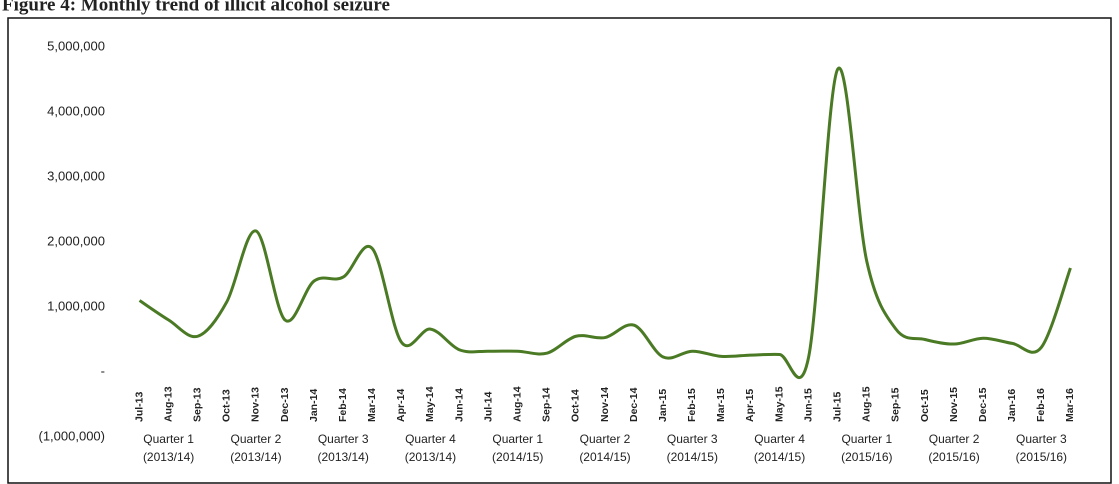 Image resolution: width=1119 pixels, height=484 pixels. Describe the element at coordinates (72, 435) in the screenshot. I see `y-tick-label: (1,000,000)` at that location.